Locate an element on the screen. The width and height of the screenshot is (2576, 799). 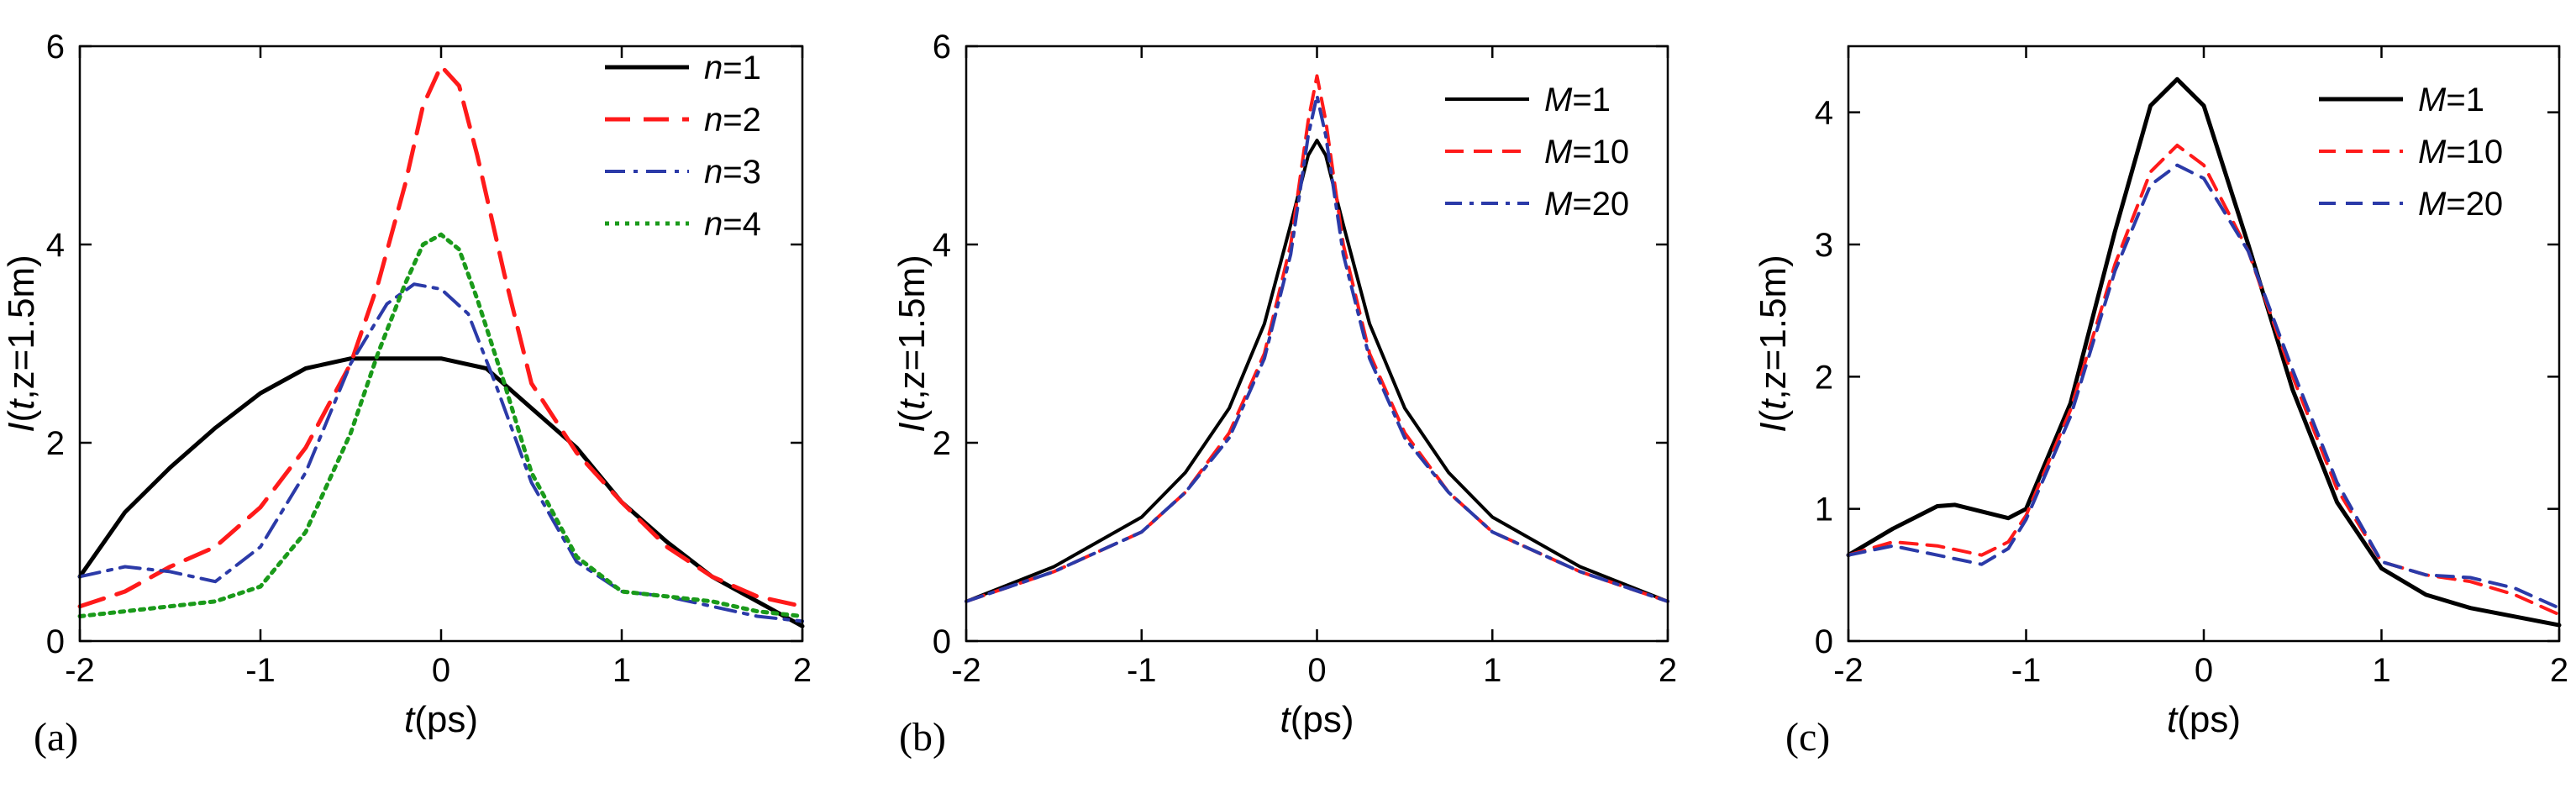
legend-label: n=1 is located at coordinates (732, 68).